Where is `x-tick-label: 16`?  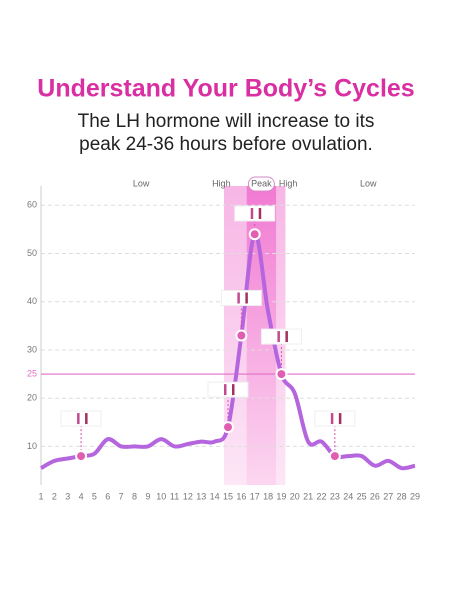
x-tick-label: 16 is located at coordinates (241, 496).